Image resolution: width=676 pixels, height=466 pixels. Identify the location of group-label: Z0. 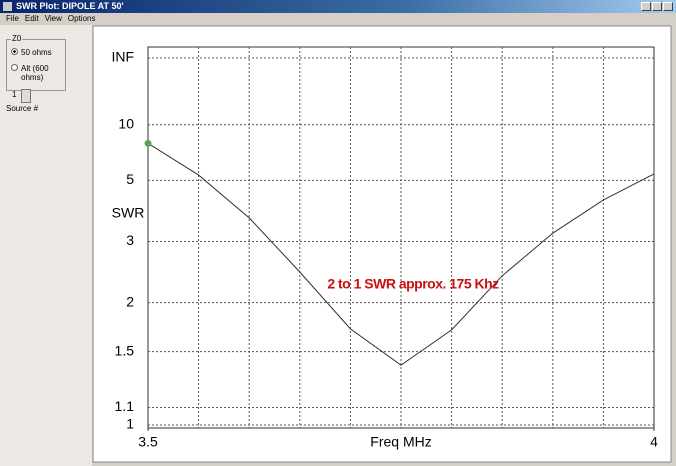
(17, 38).